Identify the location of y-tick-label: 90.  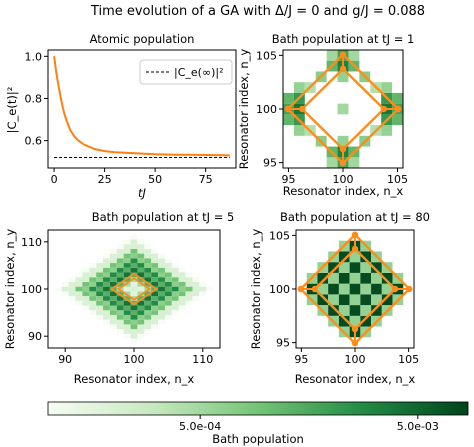
(35, 336).